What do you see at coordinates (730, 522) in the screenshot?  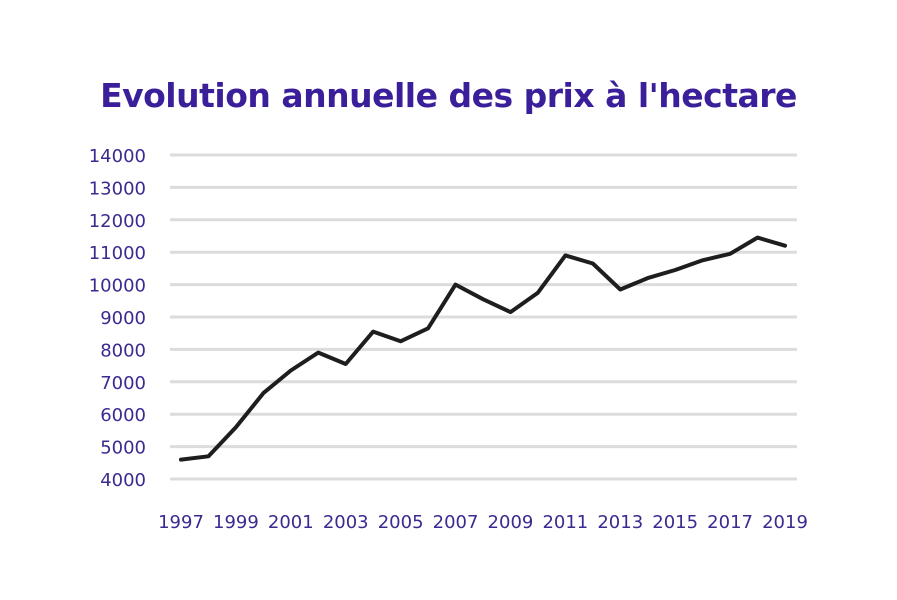 I see `x-tick-label: 2017` at bounding box center [730, 522].